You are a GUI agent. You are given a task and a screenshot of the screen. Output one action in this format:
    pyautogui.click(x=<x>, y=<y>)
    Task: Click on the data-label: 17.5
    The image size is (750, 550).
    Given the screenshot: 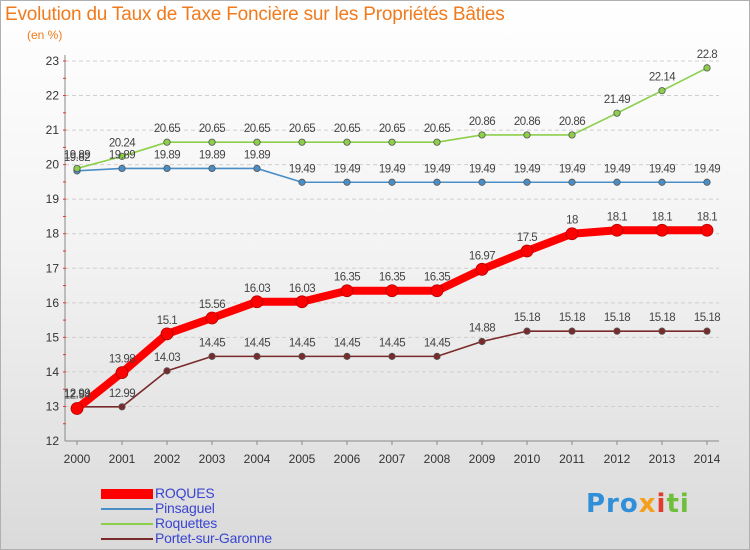 What is the action you would take?
    pyautogui.click(x=527, y=238)
    